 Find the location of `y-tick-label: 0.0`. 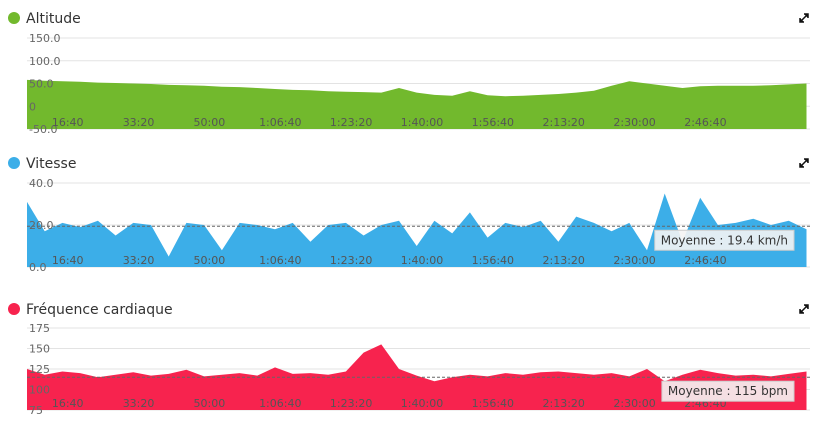

y-tick-label: 0.0 is located at coordinates (38, 267).